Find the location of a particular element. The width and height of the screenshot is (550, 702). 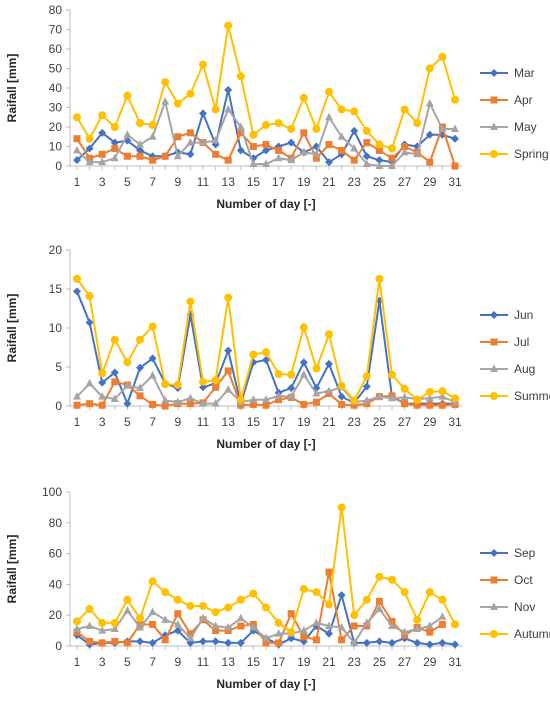

x-tick-label: 13 is located at coordinates (229, 182).